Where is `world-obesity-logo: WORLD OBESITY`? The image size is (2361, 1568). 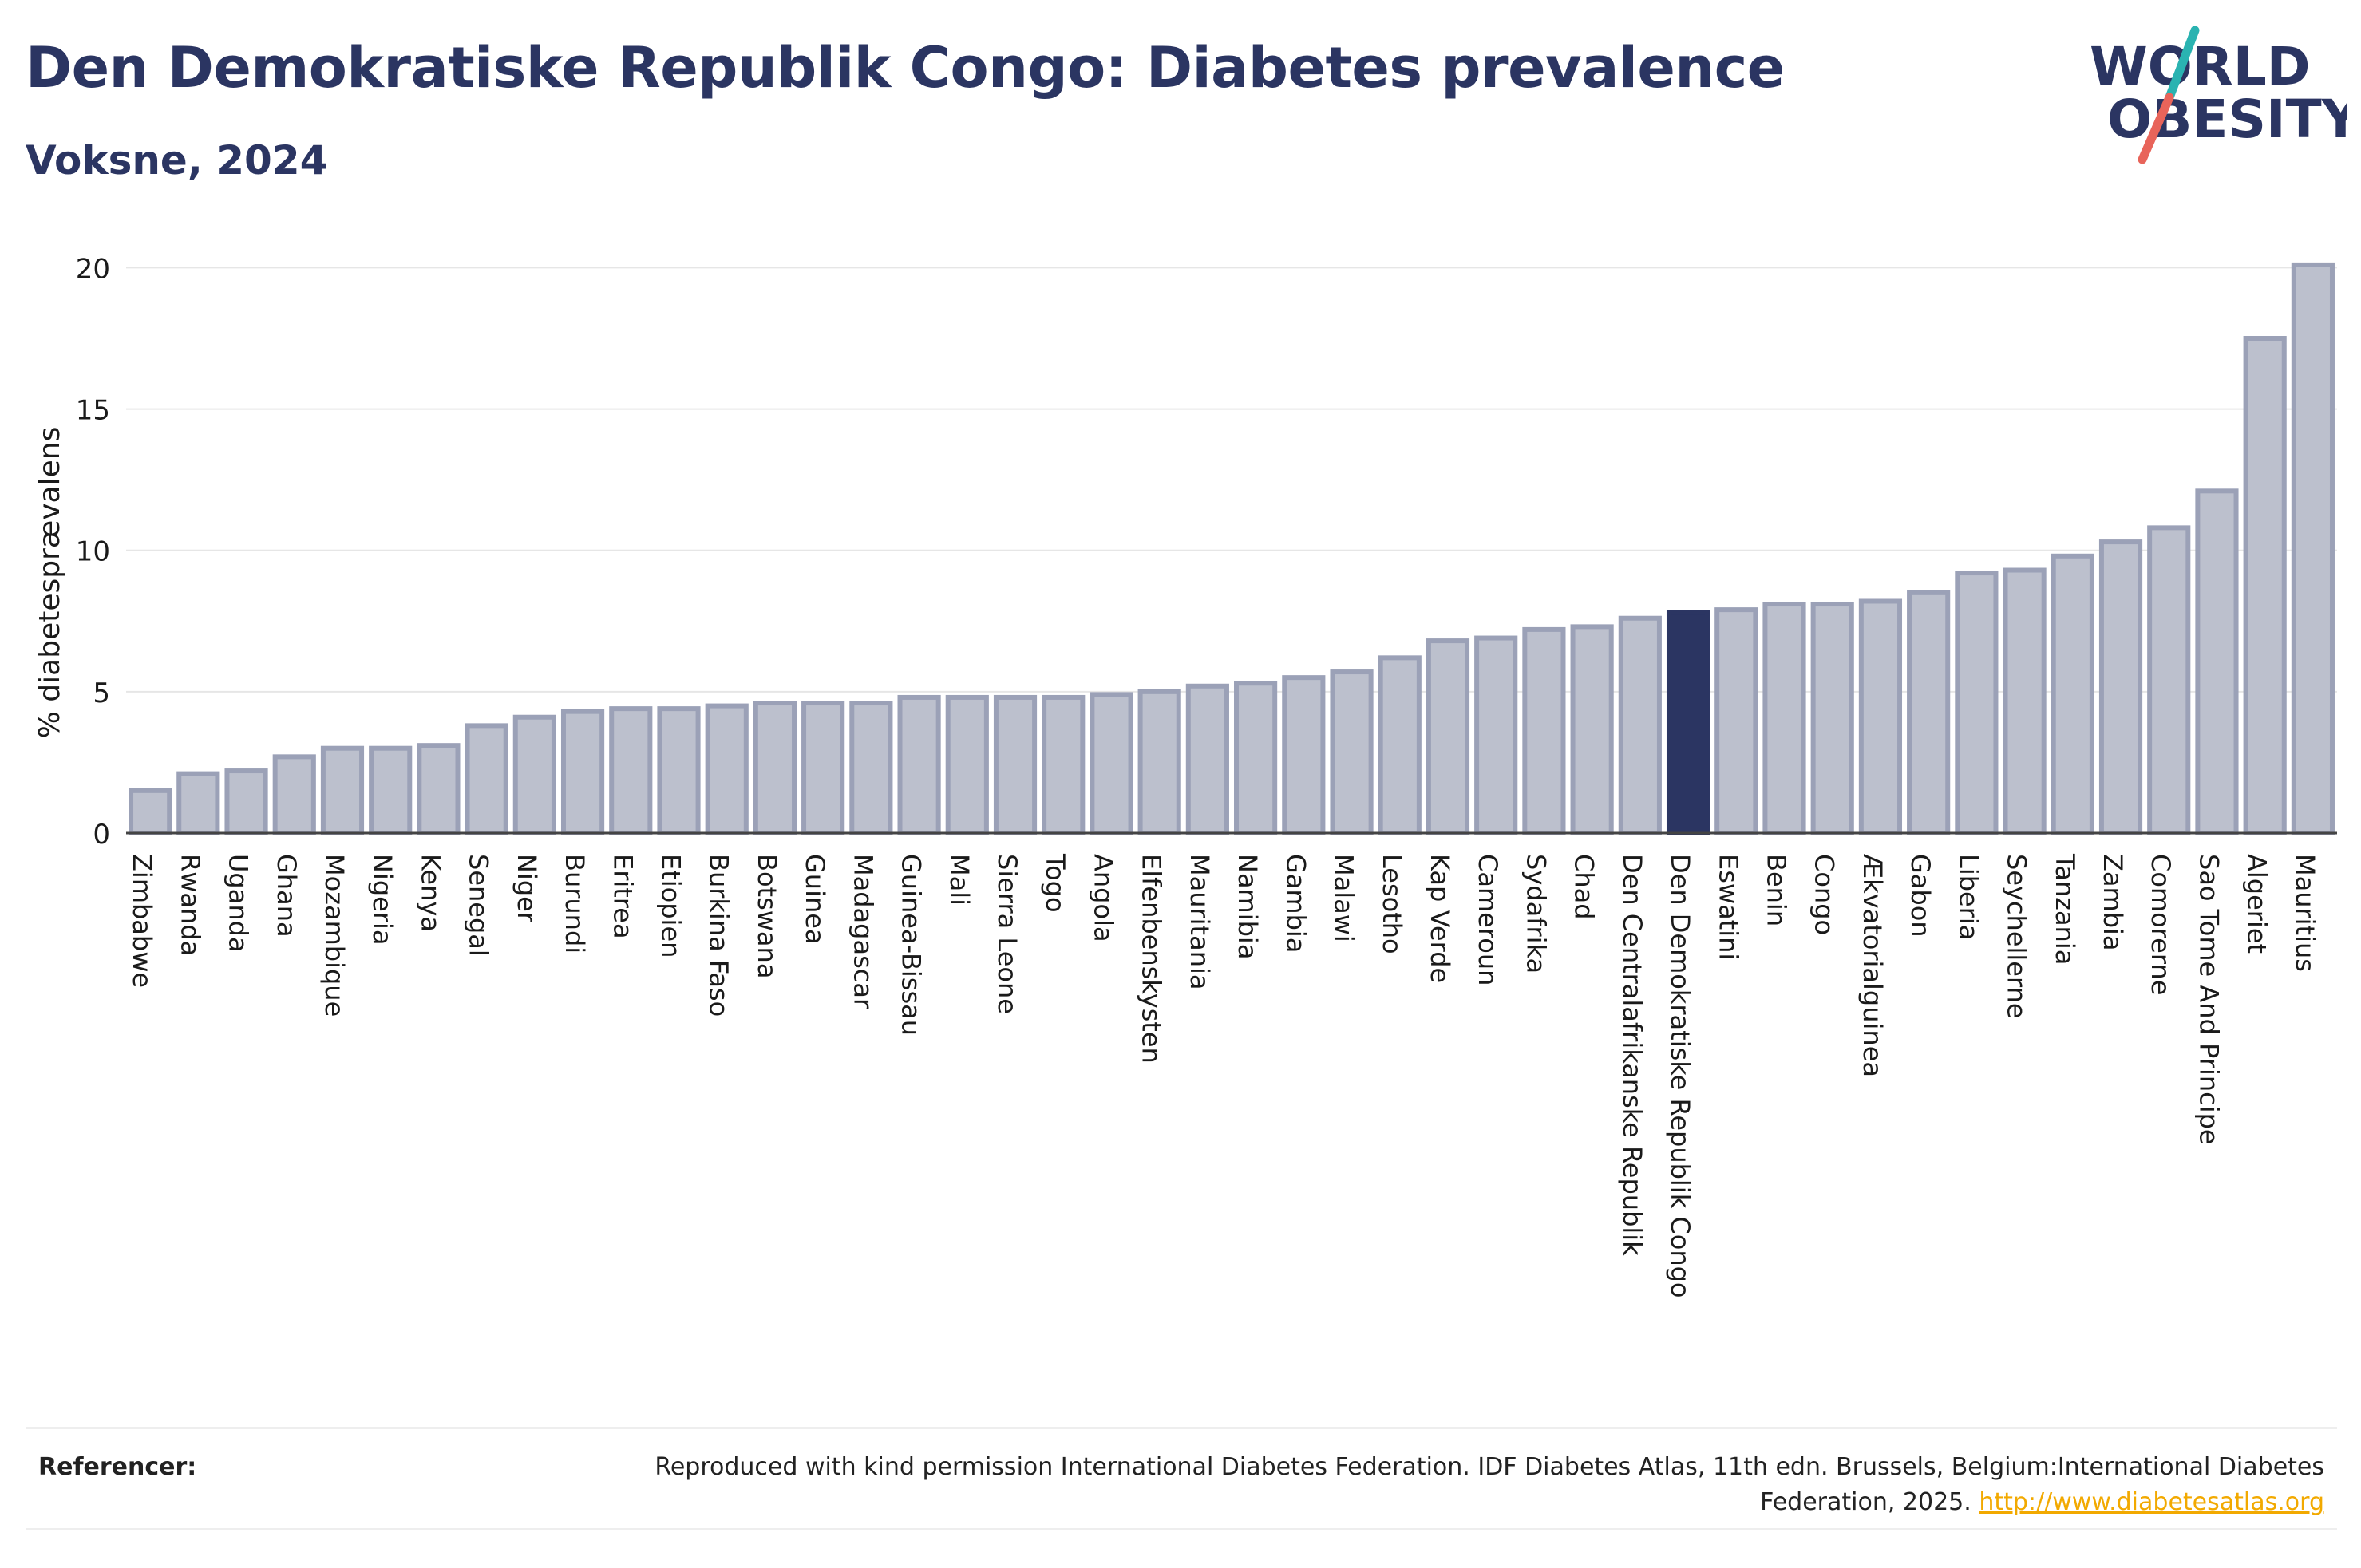 world-obesity-logo: WORLD OBESITY is located at coordinates (2218, 95).